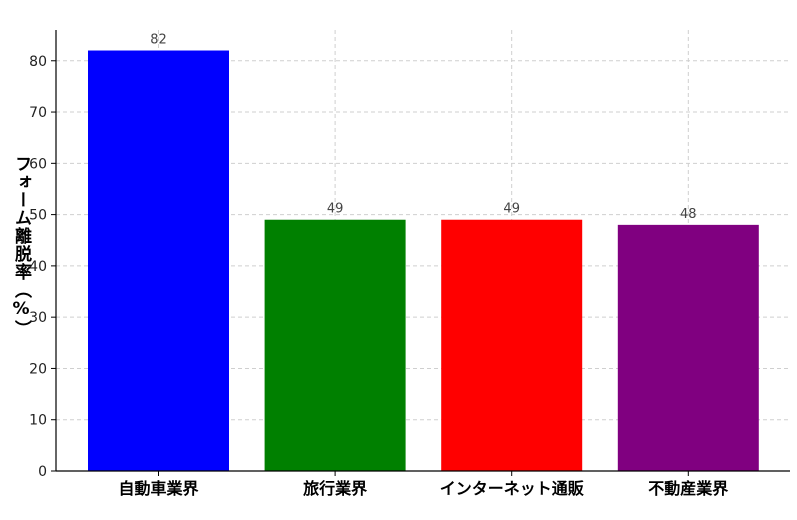  What do you see at coordinates (38, 216) in the screenshot?
I see `y-tick-label: 50` at bounding box center [38, 216].